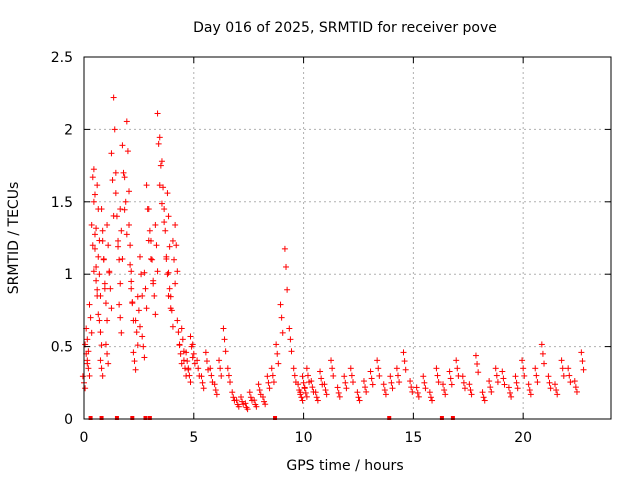  I want to click on zero-marker, so click(275, 418).